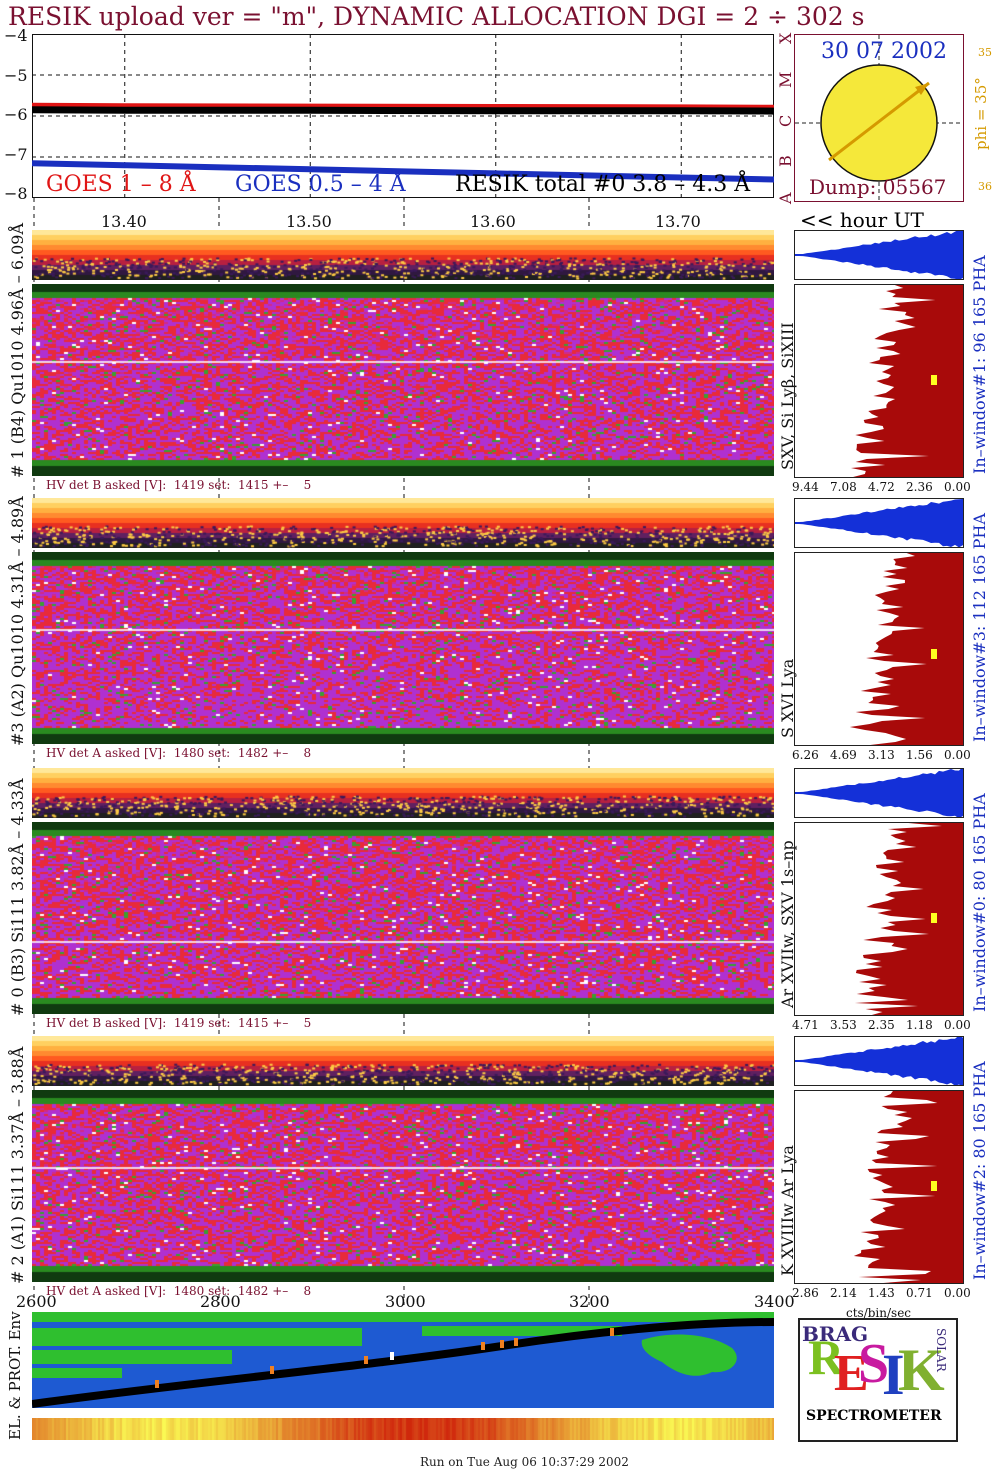 The image size is (1004, 1476). Describe the element at coordinates (179, 1023) in the screenshot. I see `hv-label-2: HV det B asked [V]: 1419 set: 1415 +– 5` at that location.